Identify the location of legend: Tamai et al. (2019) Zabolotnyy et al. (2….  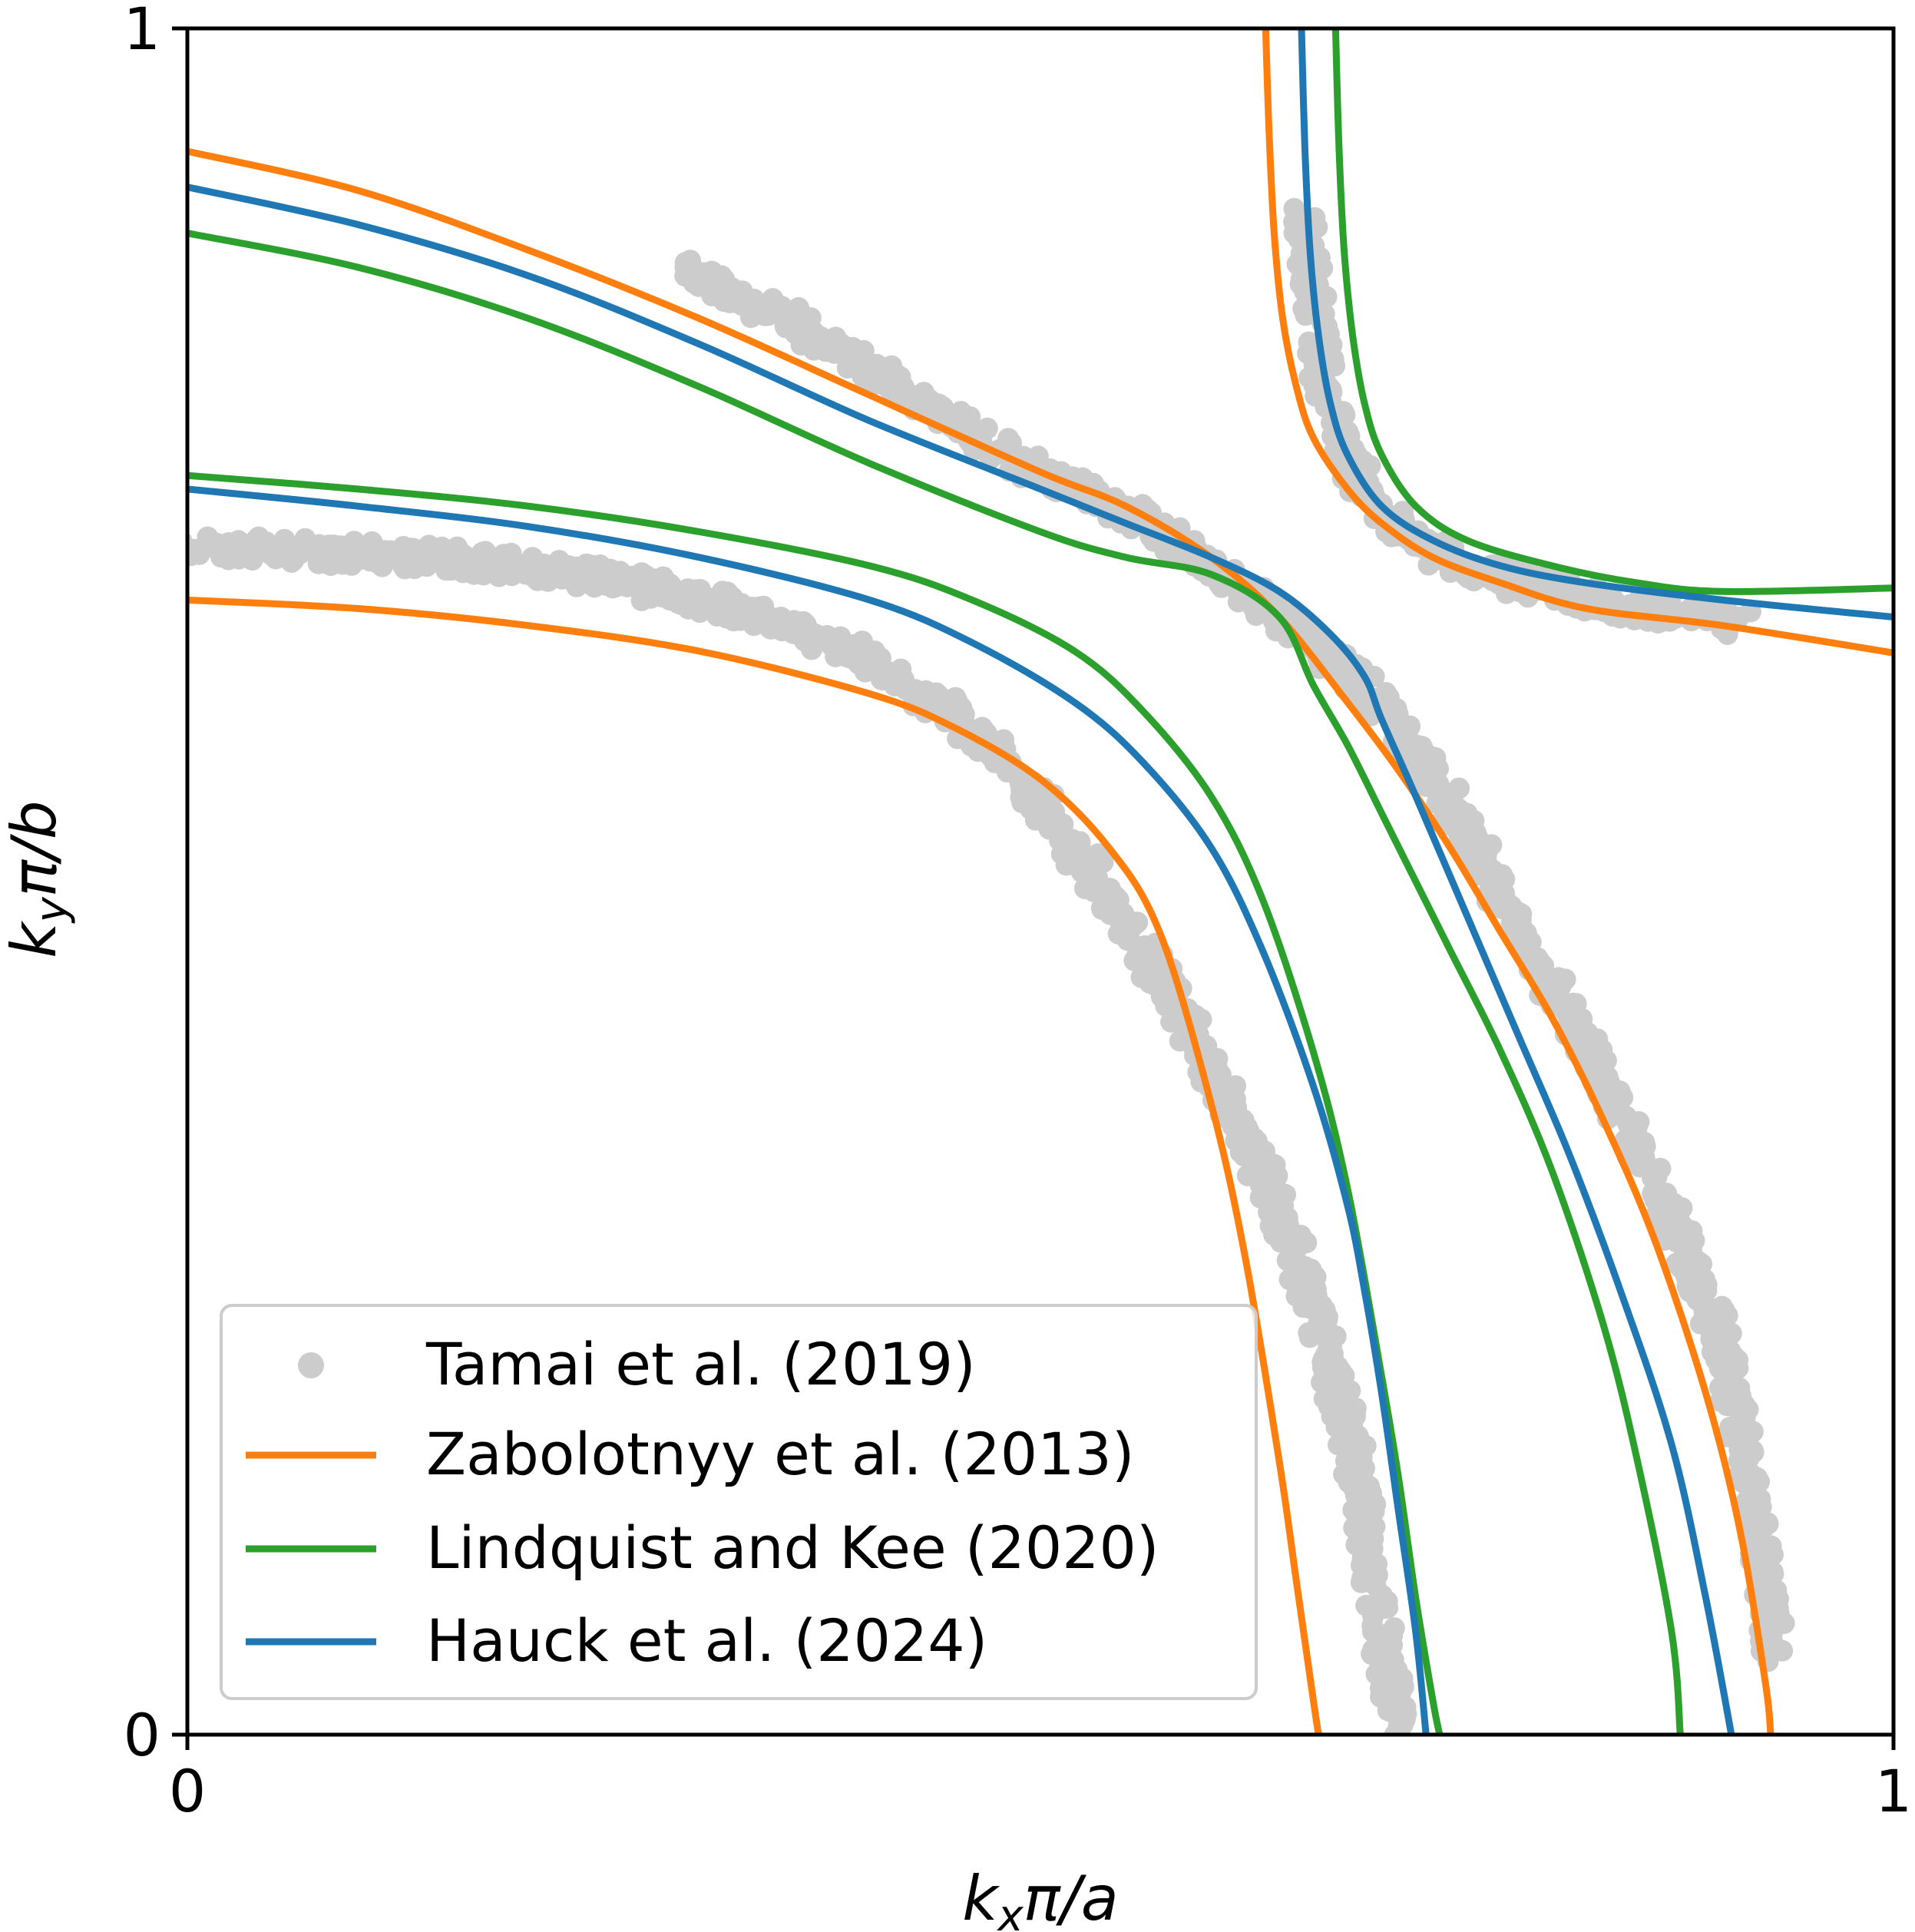
(739, 1502).